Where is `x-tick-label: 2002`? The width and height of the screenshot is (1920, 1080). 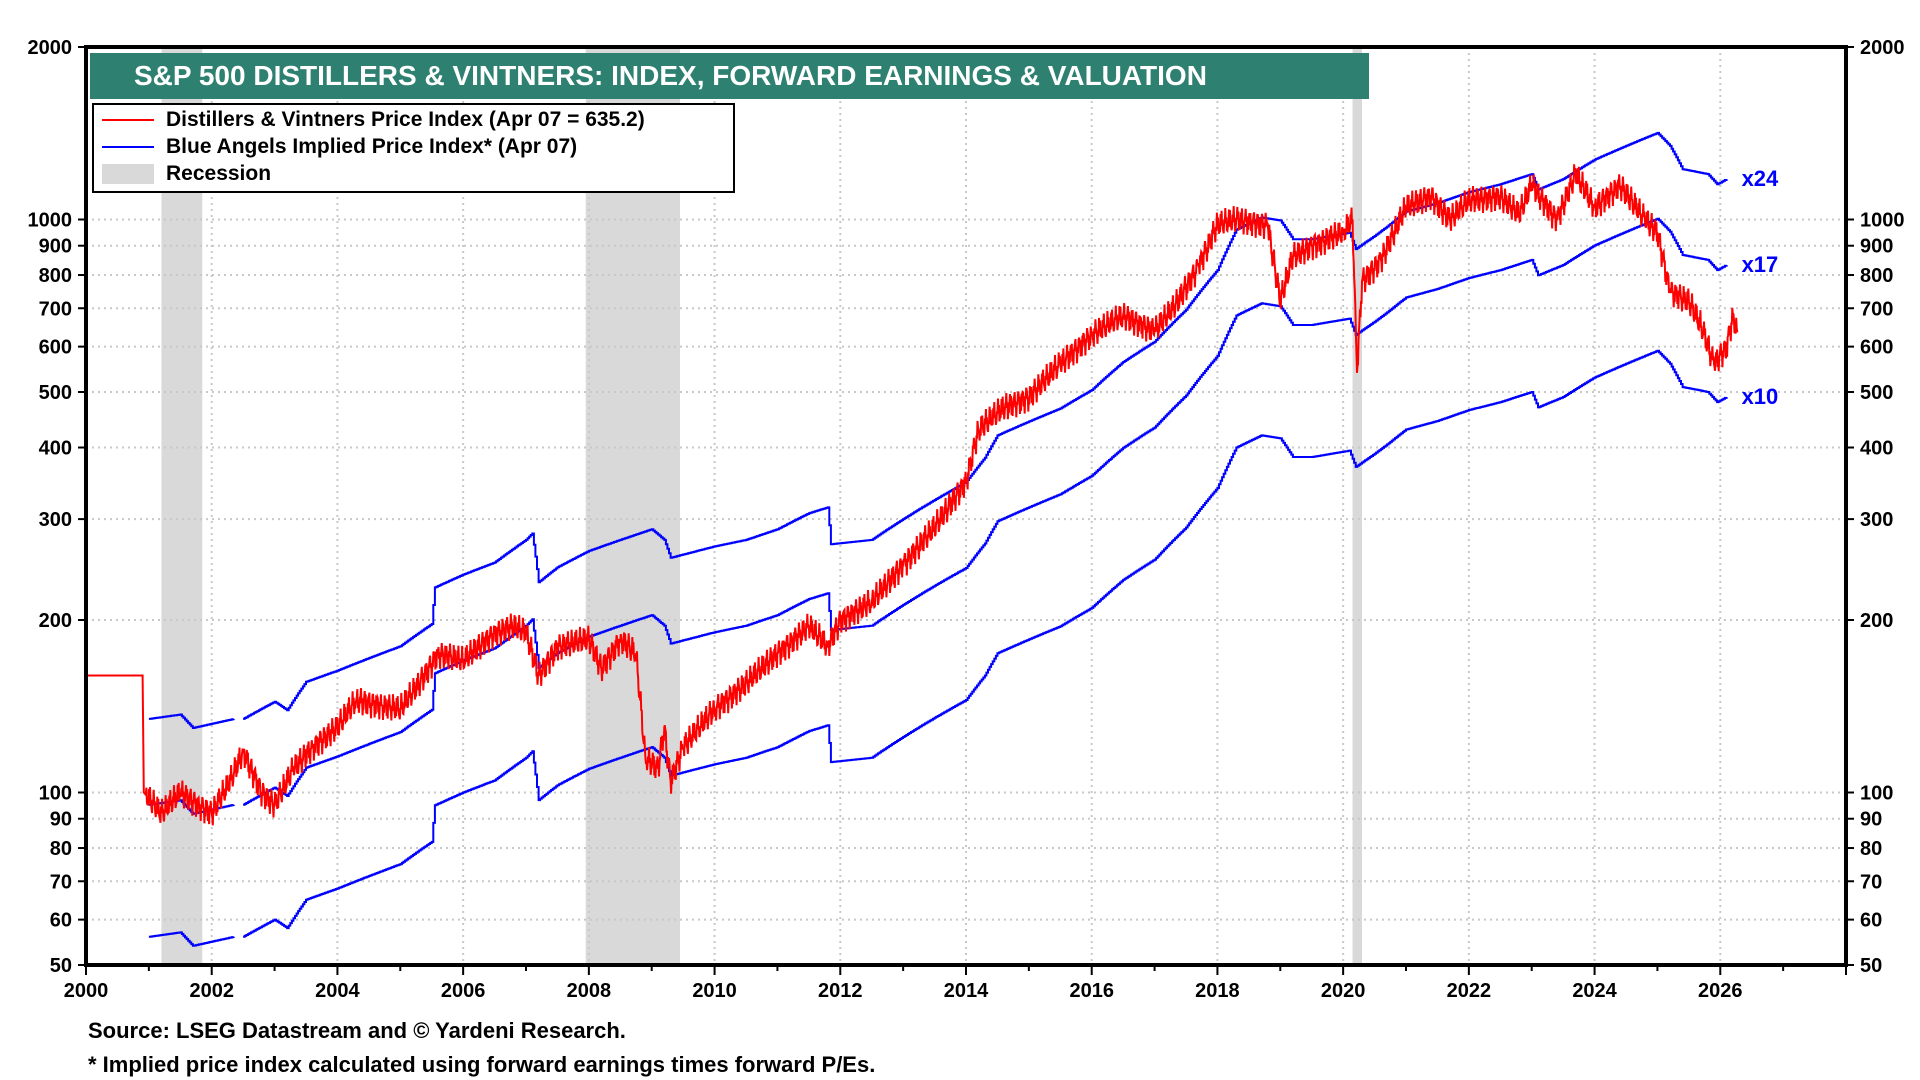 x-tick-label: 2002 is located at coordinates (211, 991).